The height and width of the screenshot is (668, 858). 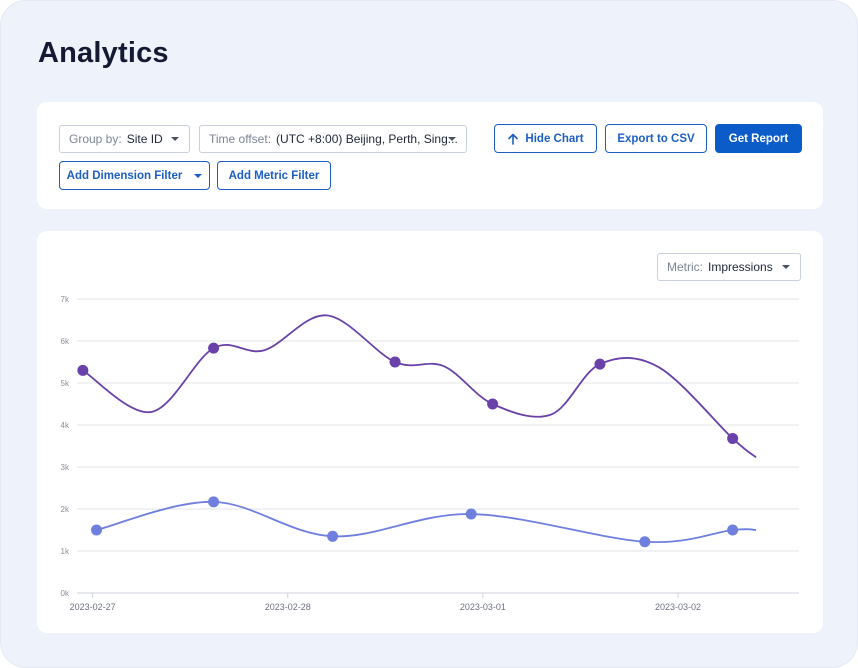 What do you see at coordinates (288, 607) in the screenshot?
I see `x-tick-label: 2023-02-28` at bounding box center [288, 607].